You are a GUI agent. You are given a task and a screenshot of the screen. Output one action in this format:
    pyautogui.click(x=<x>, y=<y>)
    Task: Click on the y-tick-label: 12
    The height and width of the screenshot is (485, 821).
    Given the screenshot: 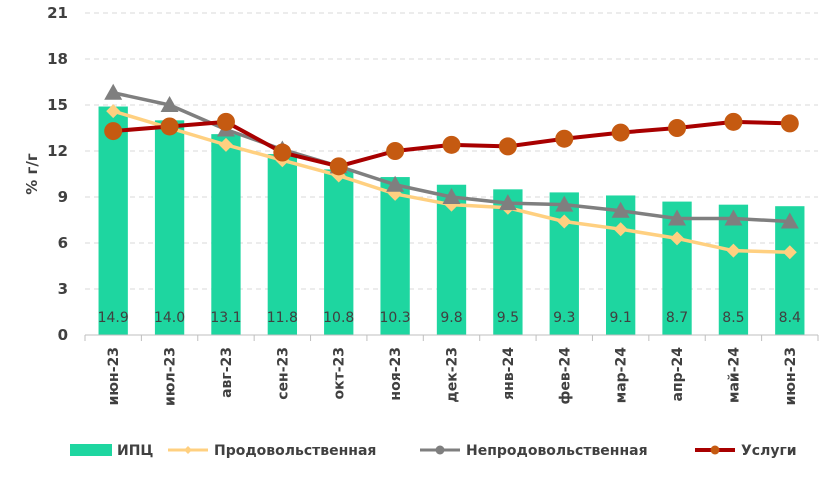 What is the action you would take?
    pyautogui.click(x=57, y=151)
    